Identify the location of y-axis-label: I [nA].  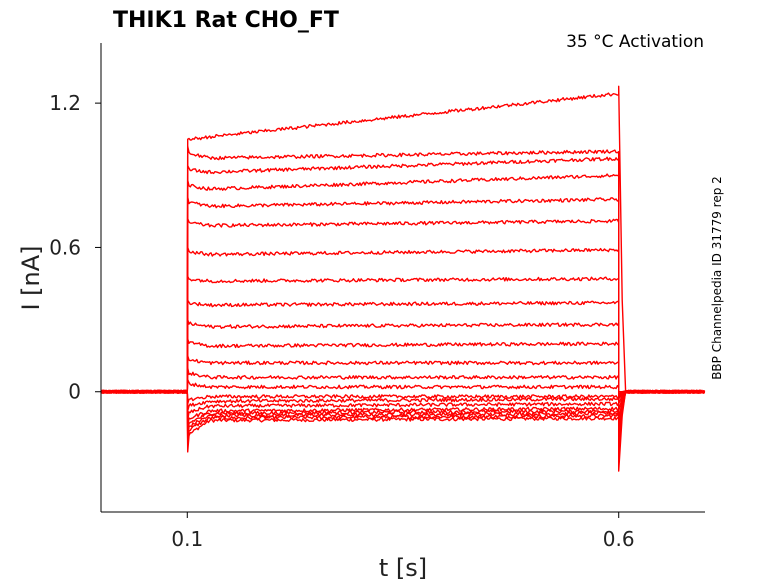
(31, 277).